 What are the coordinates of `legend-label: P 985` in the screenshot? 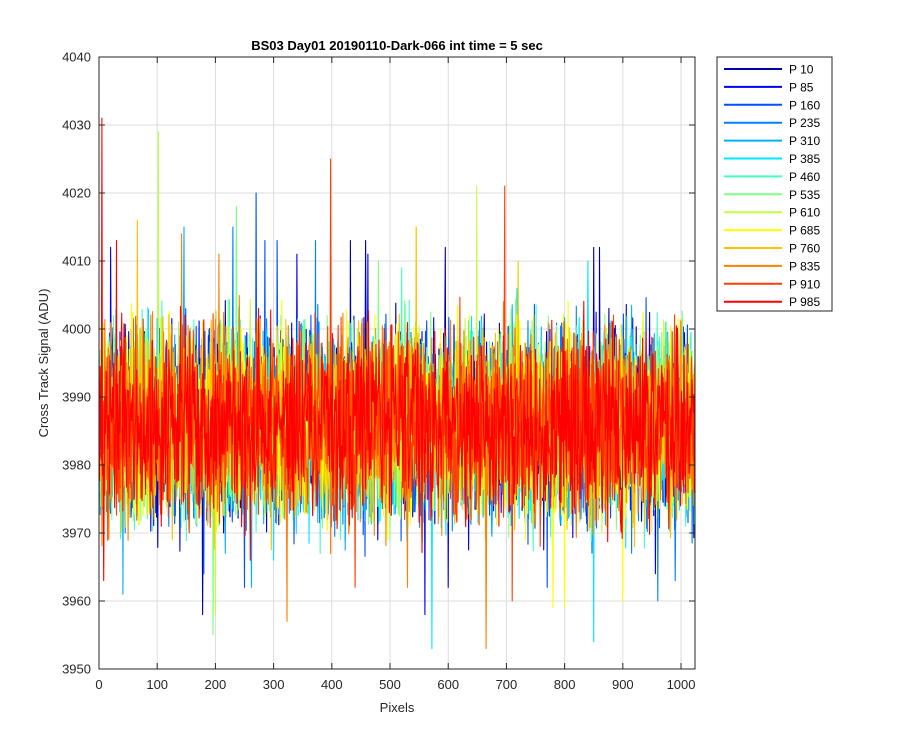 It's located at (804, 302).